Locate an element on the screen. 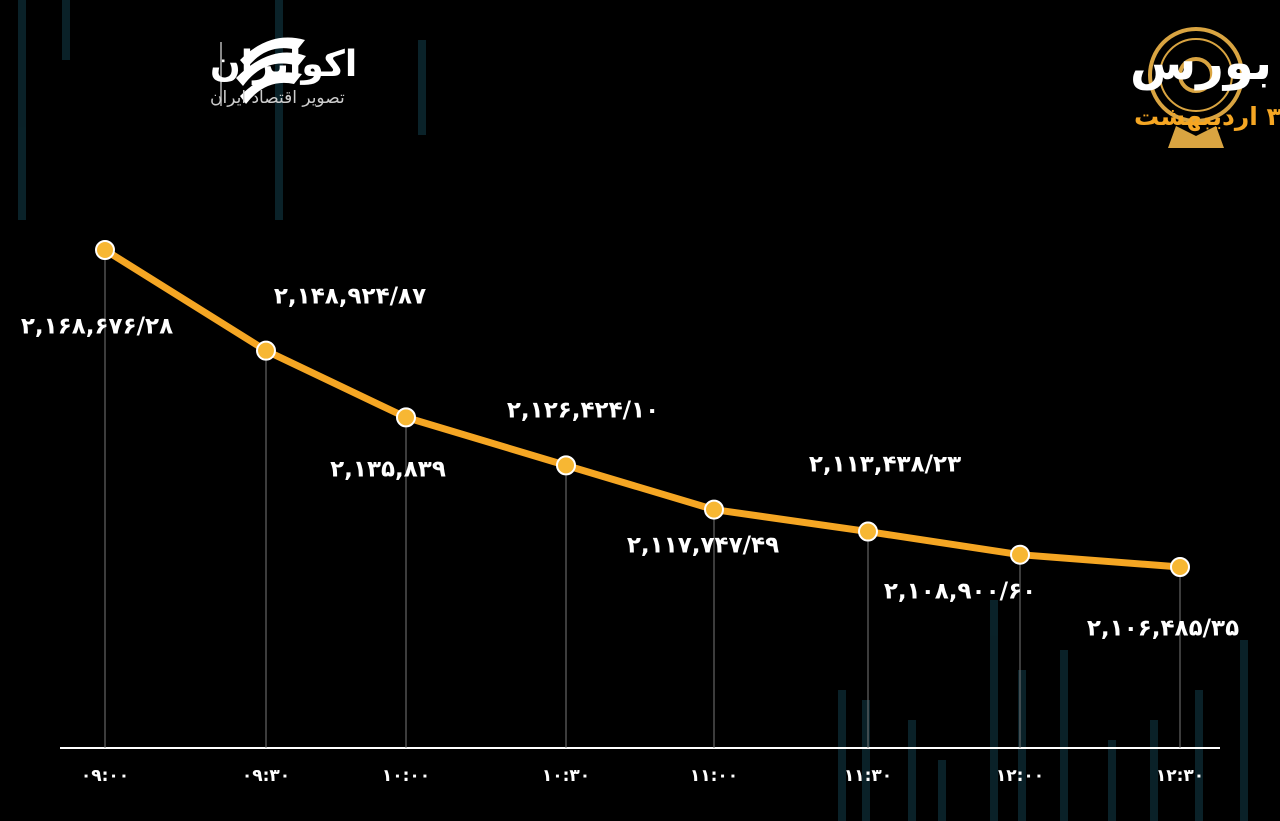  brand-tagline: تصویر اقتصاد ایران is located at coordinates (277, 98).